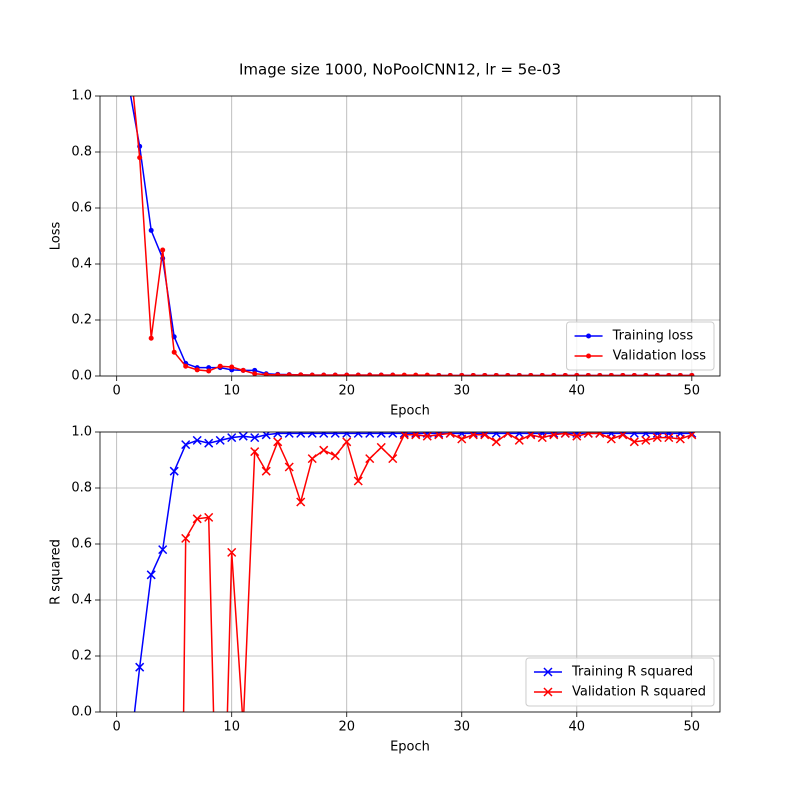  I want to click on y-tick-label: 0.4, so click(81, 264).